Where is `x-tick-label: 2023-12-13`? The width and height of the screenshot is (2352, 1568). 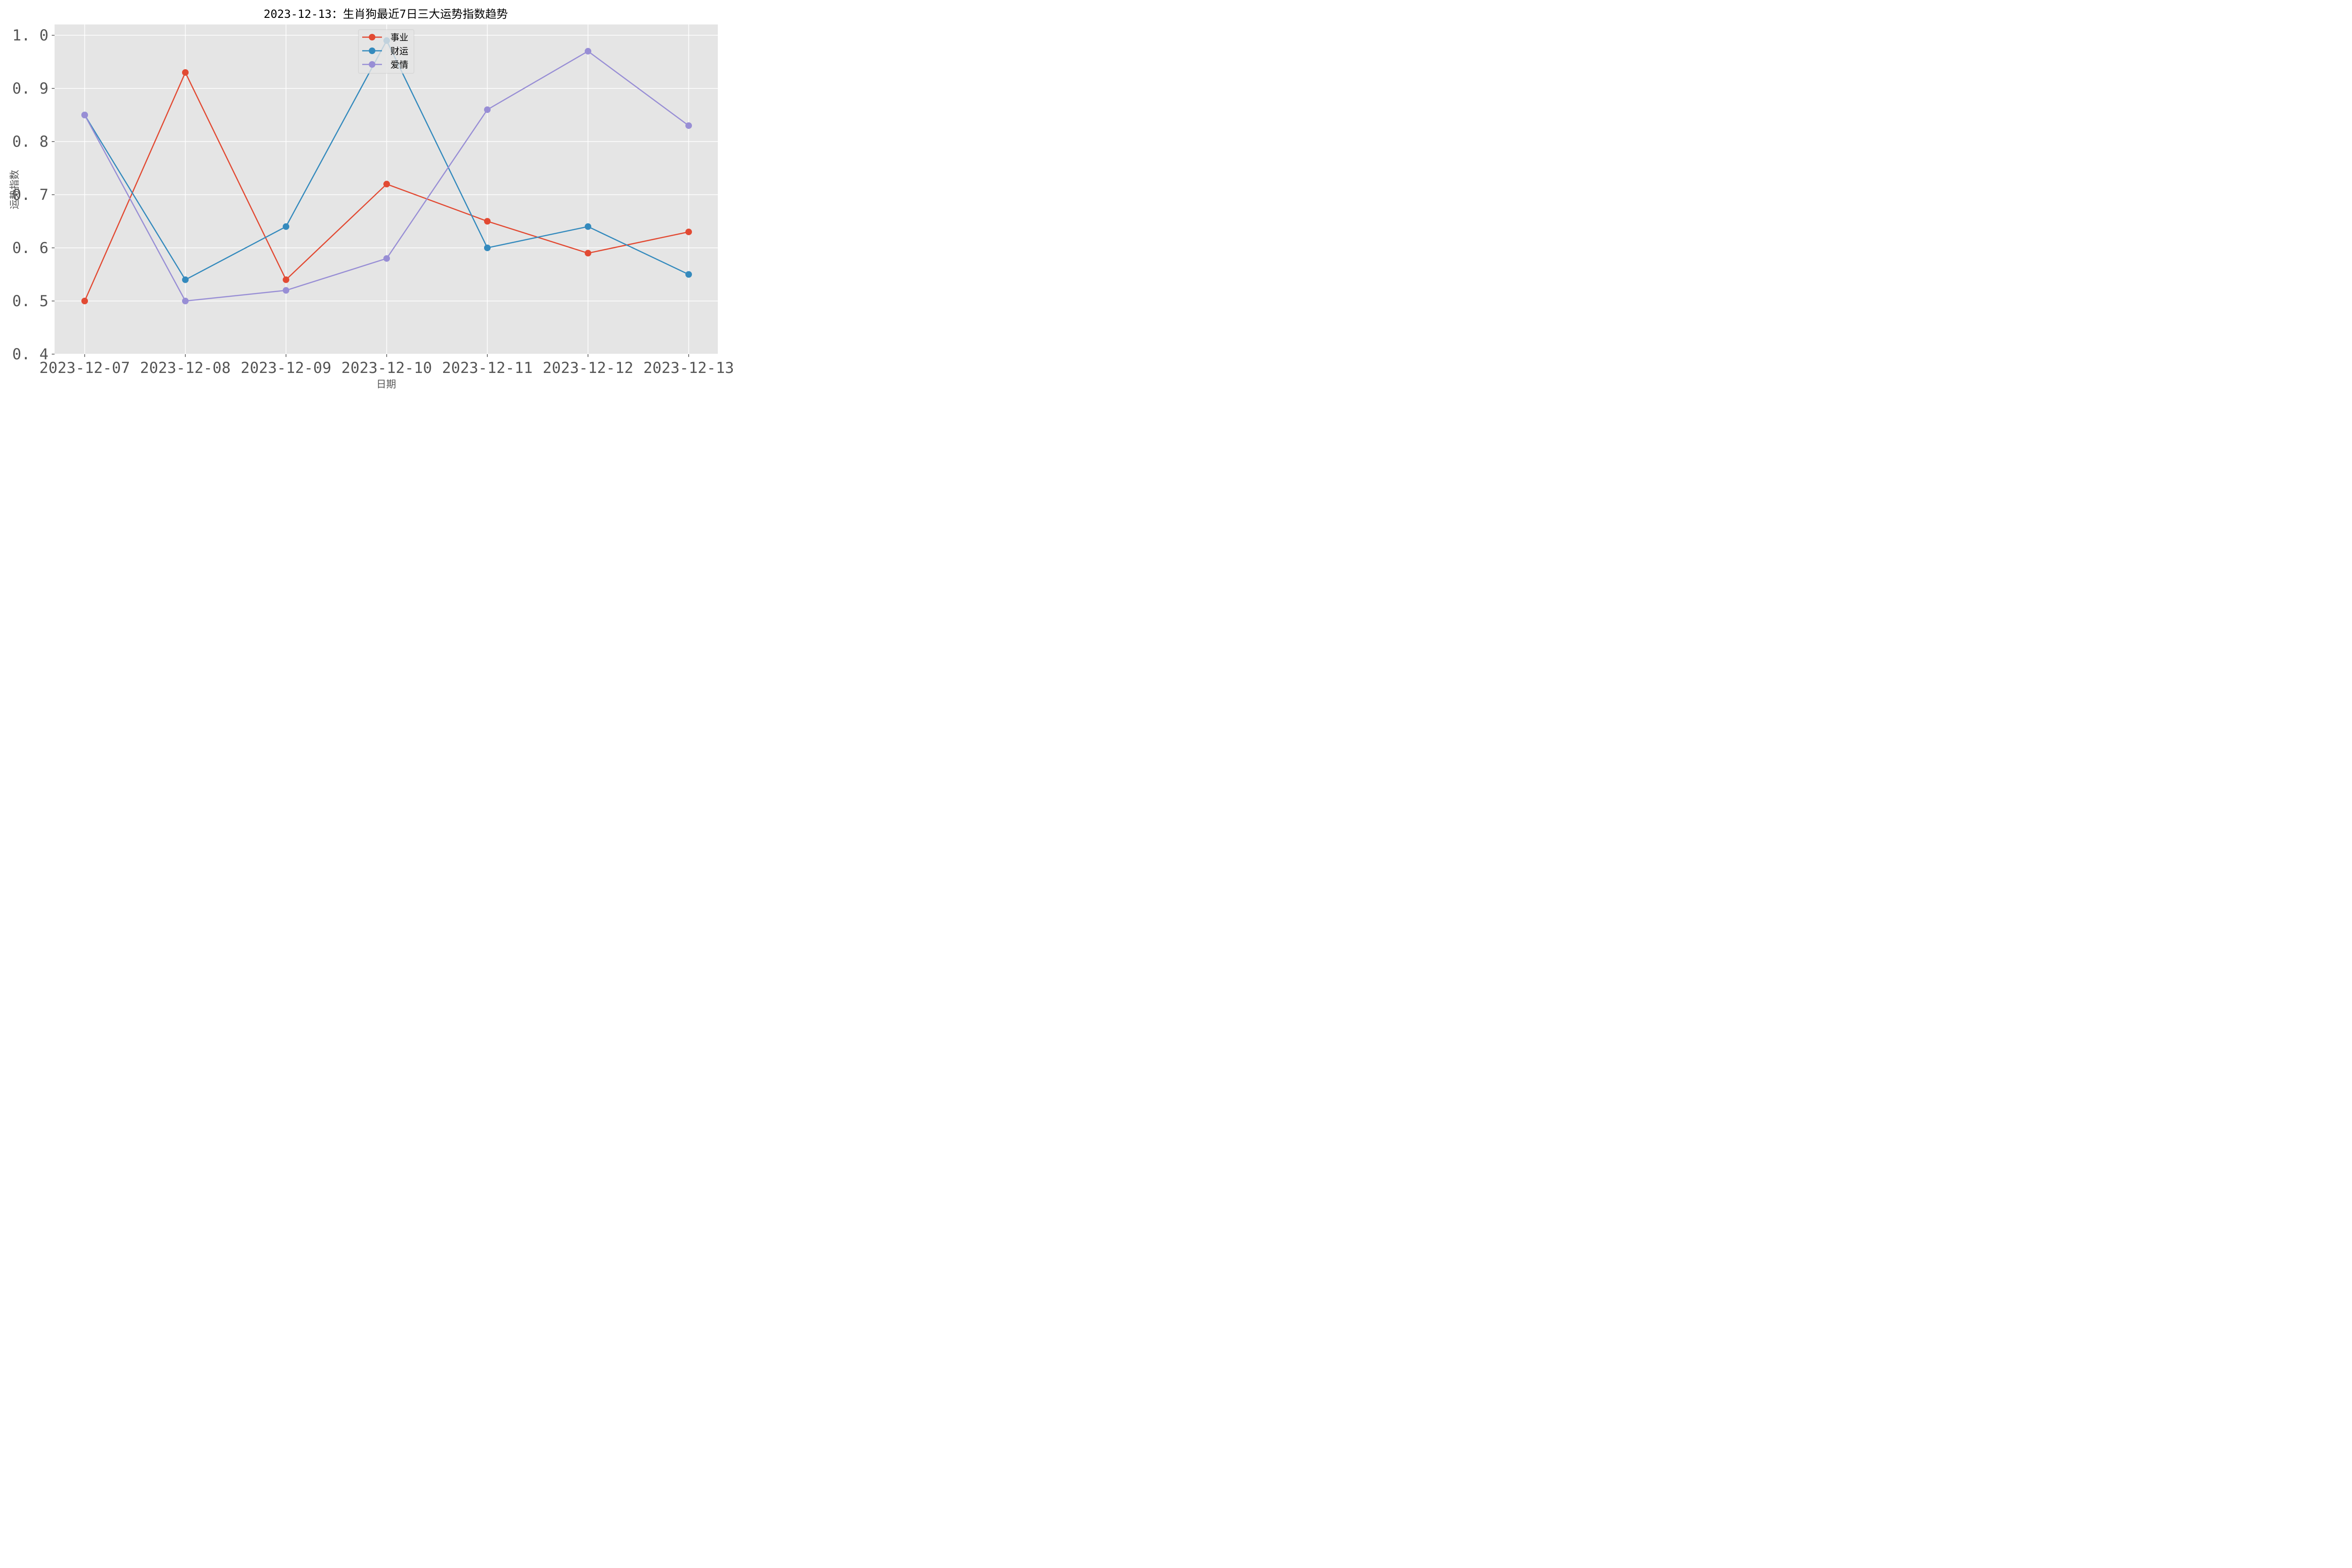 x-tick-label: 2023-12-13 is located at coordinates (689, 368).